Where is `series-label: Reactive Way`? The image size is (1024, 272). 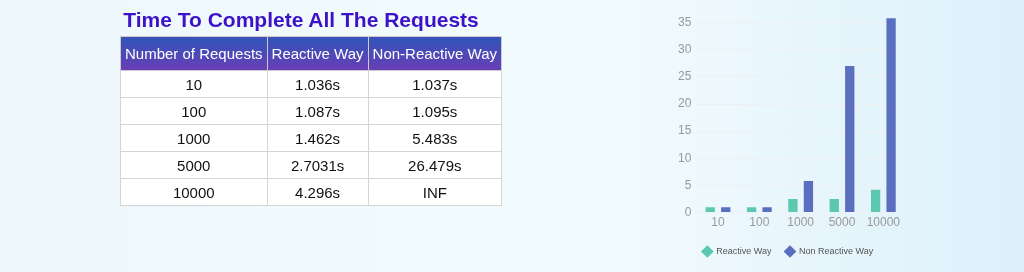 series-label: Reactive Way is located at coordinates (318, 53).